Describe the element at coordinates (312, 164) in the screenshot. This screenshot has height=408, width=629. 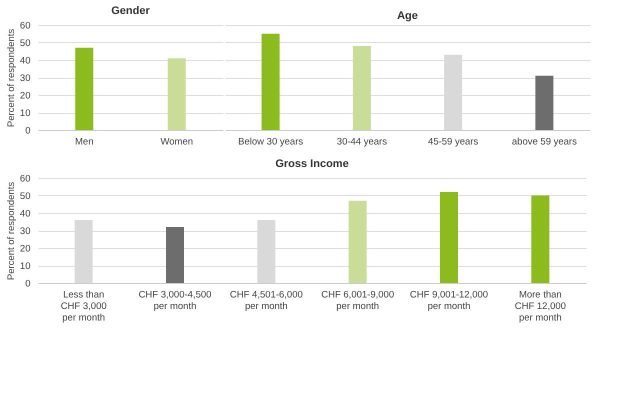
I see `chart-title: Gross Income` at that location.